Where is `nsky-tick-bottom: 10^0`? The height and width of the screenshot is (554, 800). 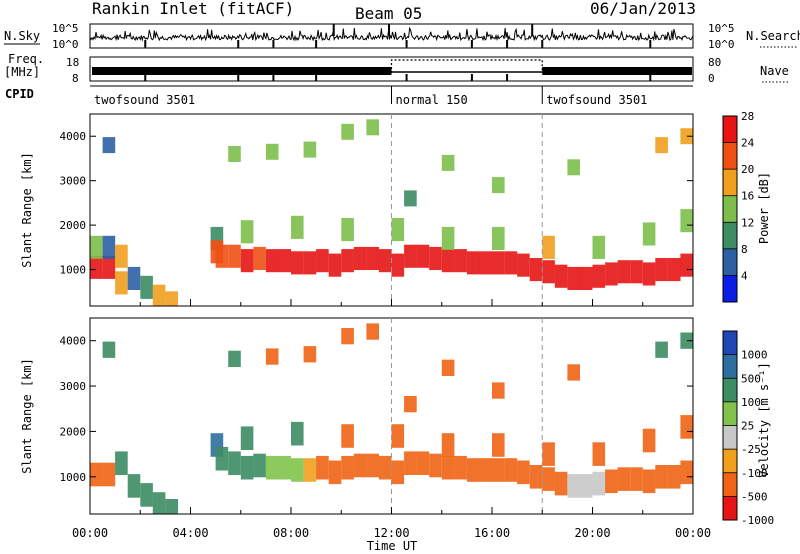
nsky-tick-bottom: 10^0 is located at coordinates (65, 44).